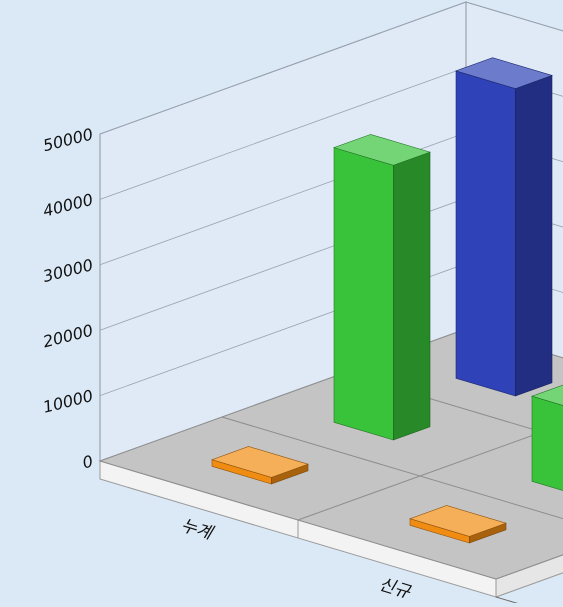 The height and width of the screenshot is (607, 563). I want to click on category-label: 누계, so click(198, 530).